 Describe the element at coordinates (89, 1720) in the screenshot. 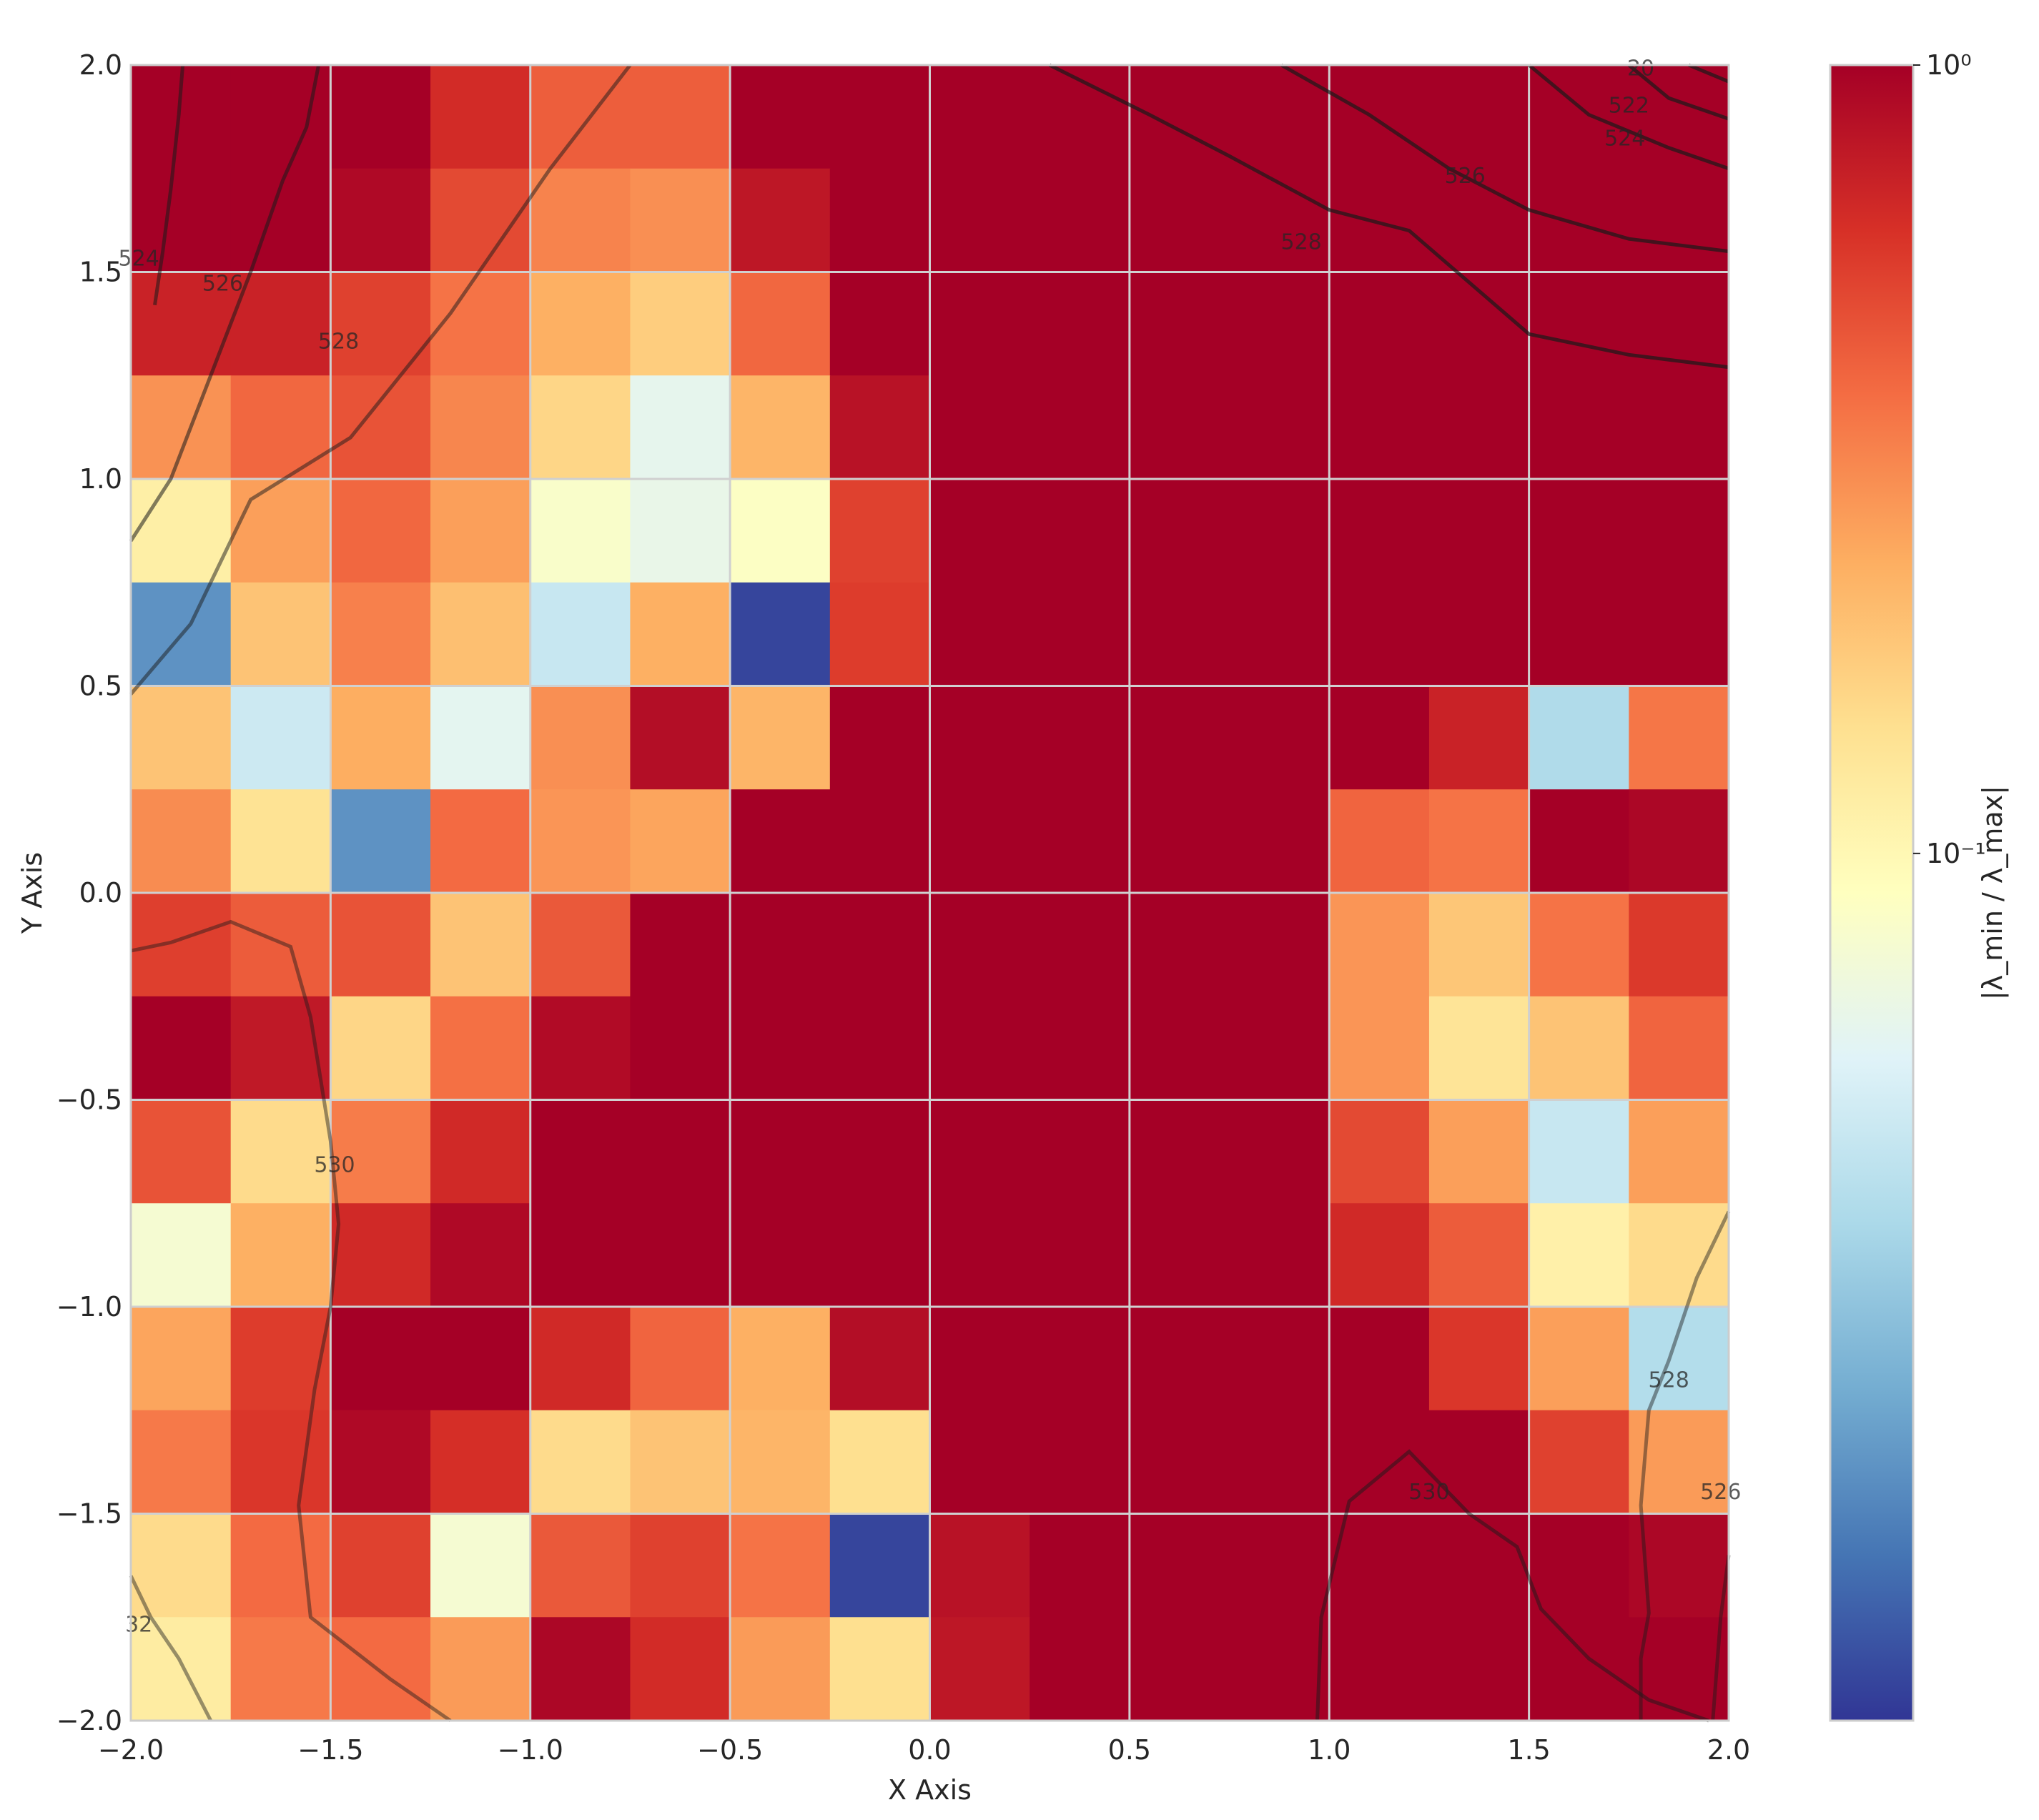

I see `y-tick-label: −2.0` at that location.